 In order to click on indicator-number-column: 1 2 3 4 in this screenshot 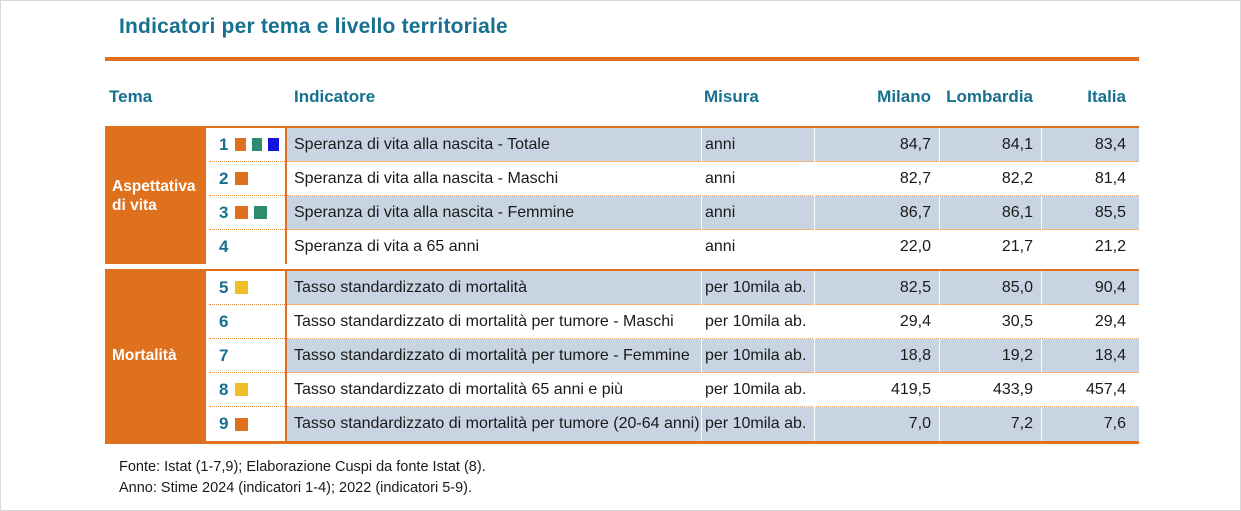, I will do `click(248, 196)`.